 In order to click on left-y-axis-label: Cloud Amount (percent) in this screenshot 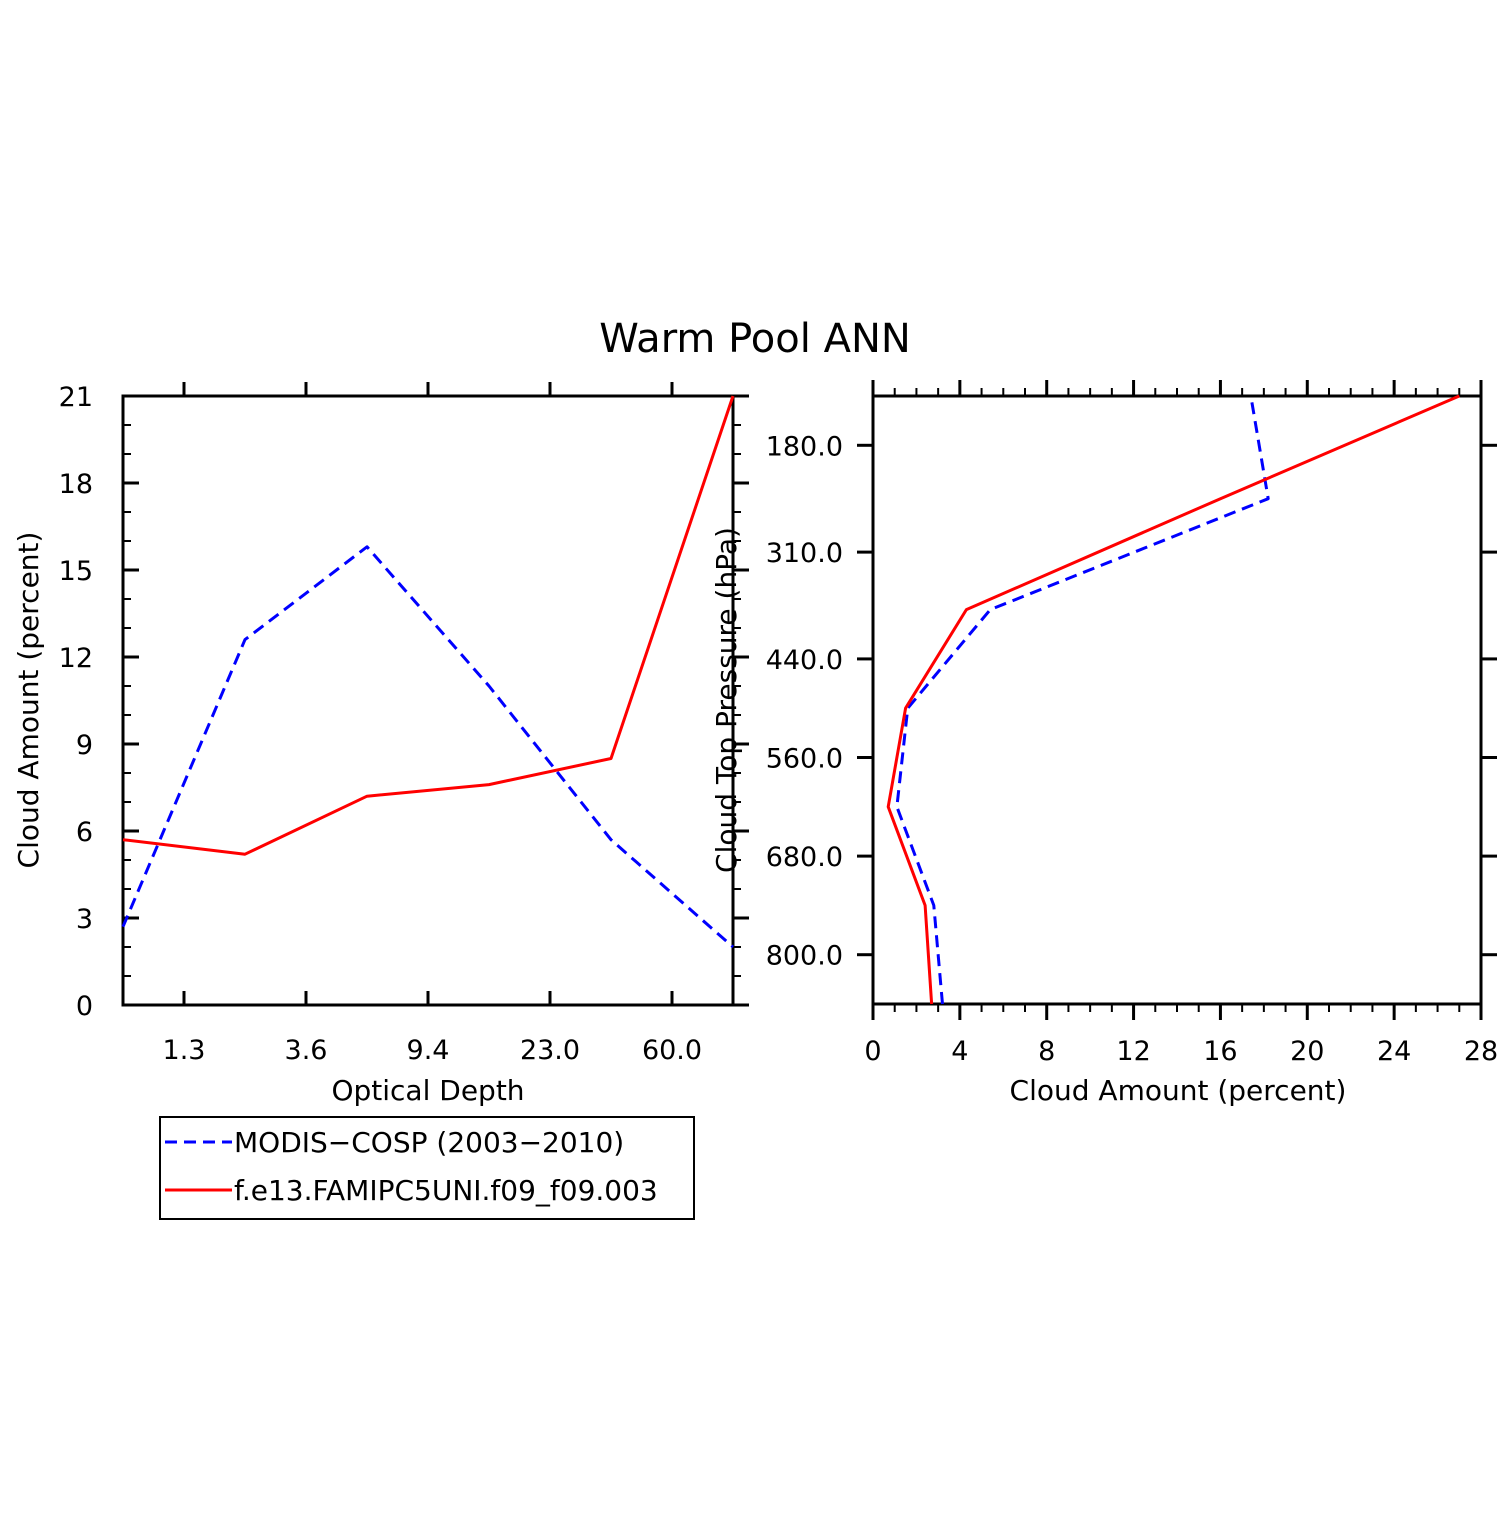, I will do `click(28, 700)`.